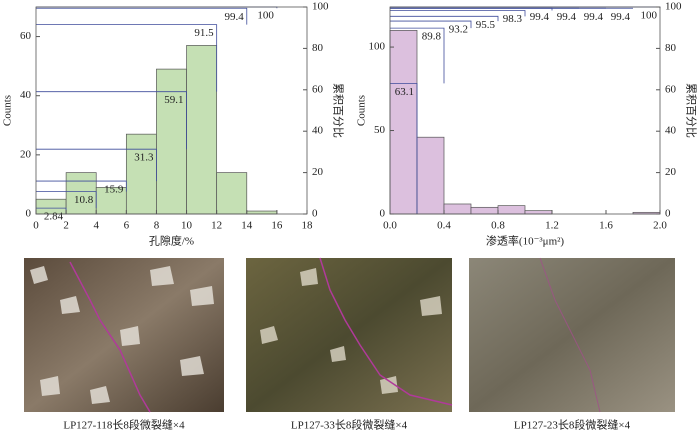 The height and width of the screenshot is (435, 700). What do you see at coordinates (26, 154) in the screenshot?
I see `y-tick-label: 20` at bounding box center [26, 154].